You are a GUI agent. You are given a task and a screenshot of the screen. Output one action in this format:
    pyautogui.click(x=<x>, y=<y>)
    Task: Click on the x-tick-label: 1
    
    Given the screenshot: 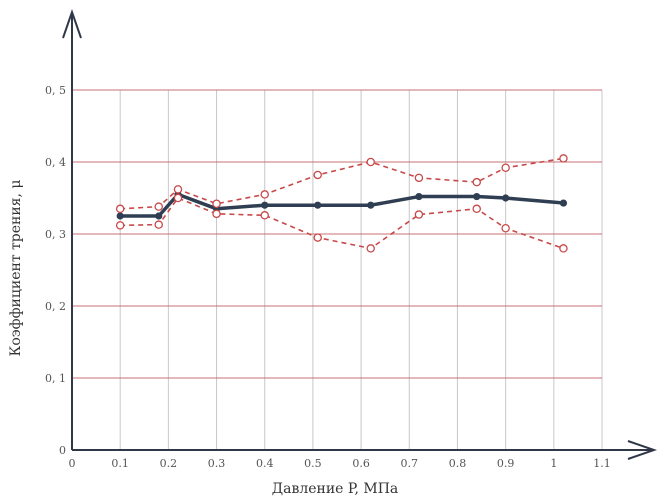 What is the action you would take?
    pyautogui.click(x=553, y=463)
    